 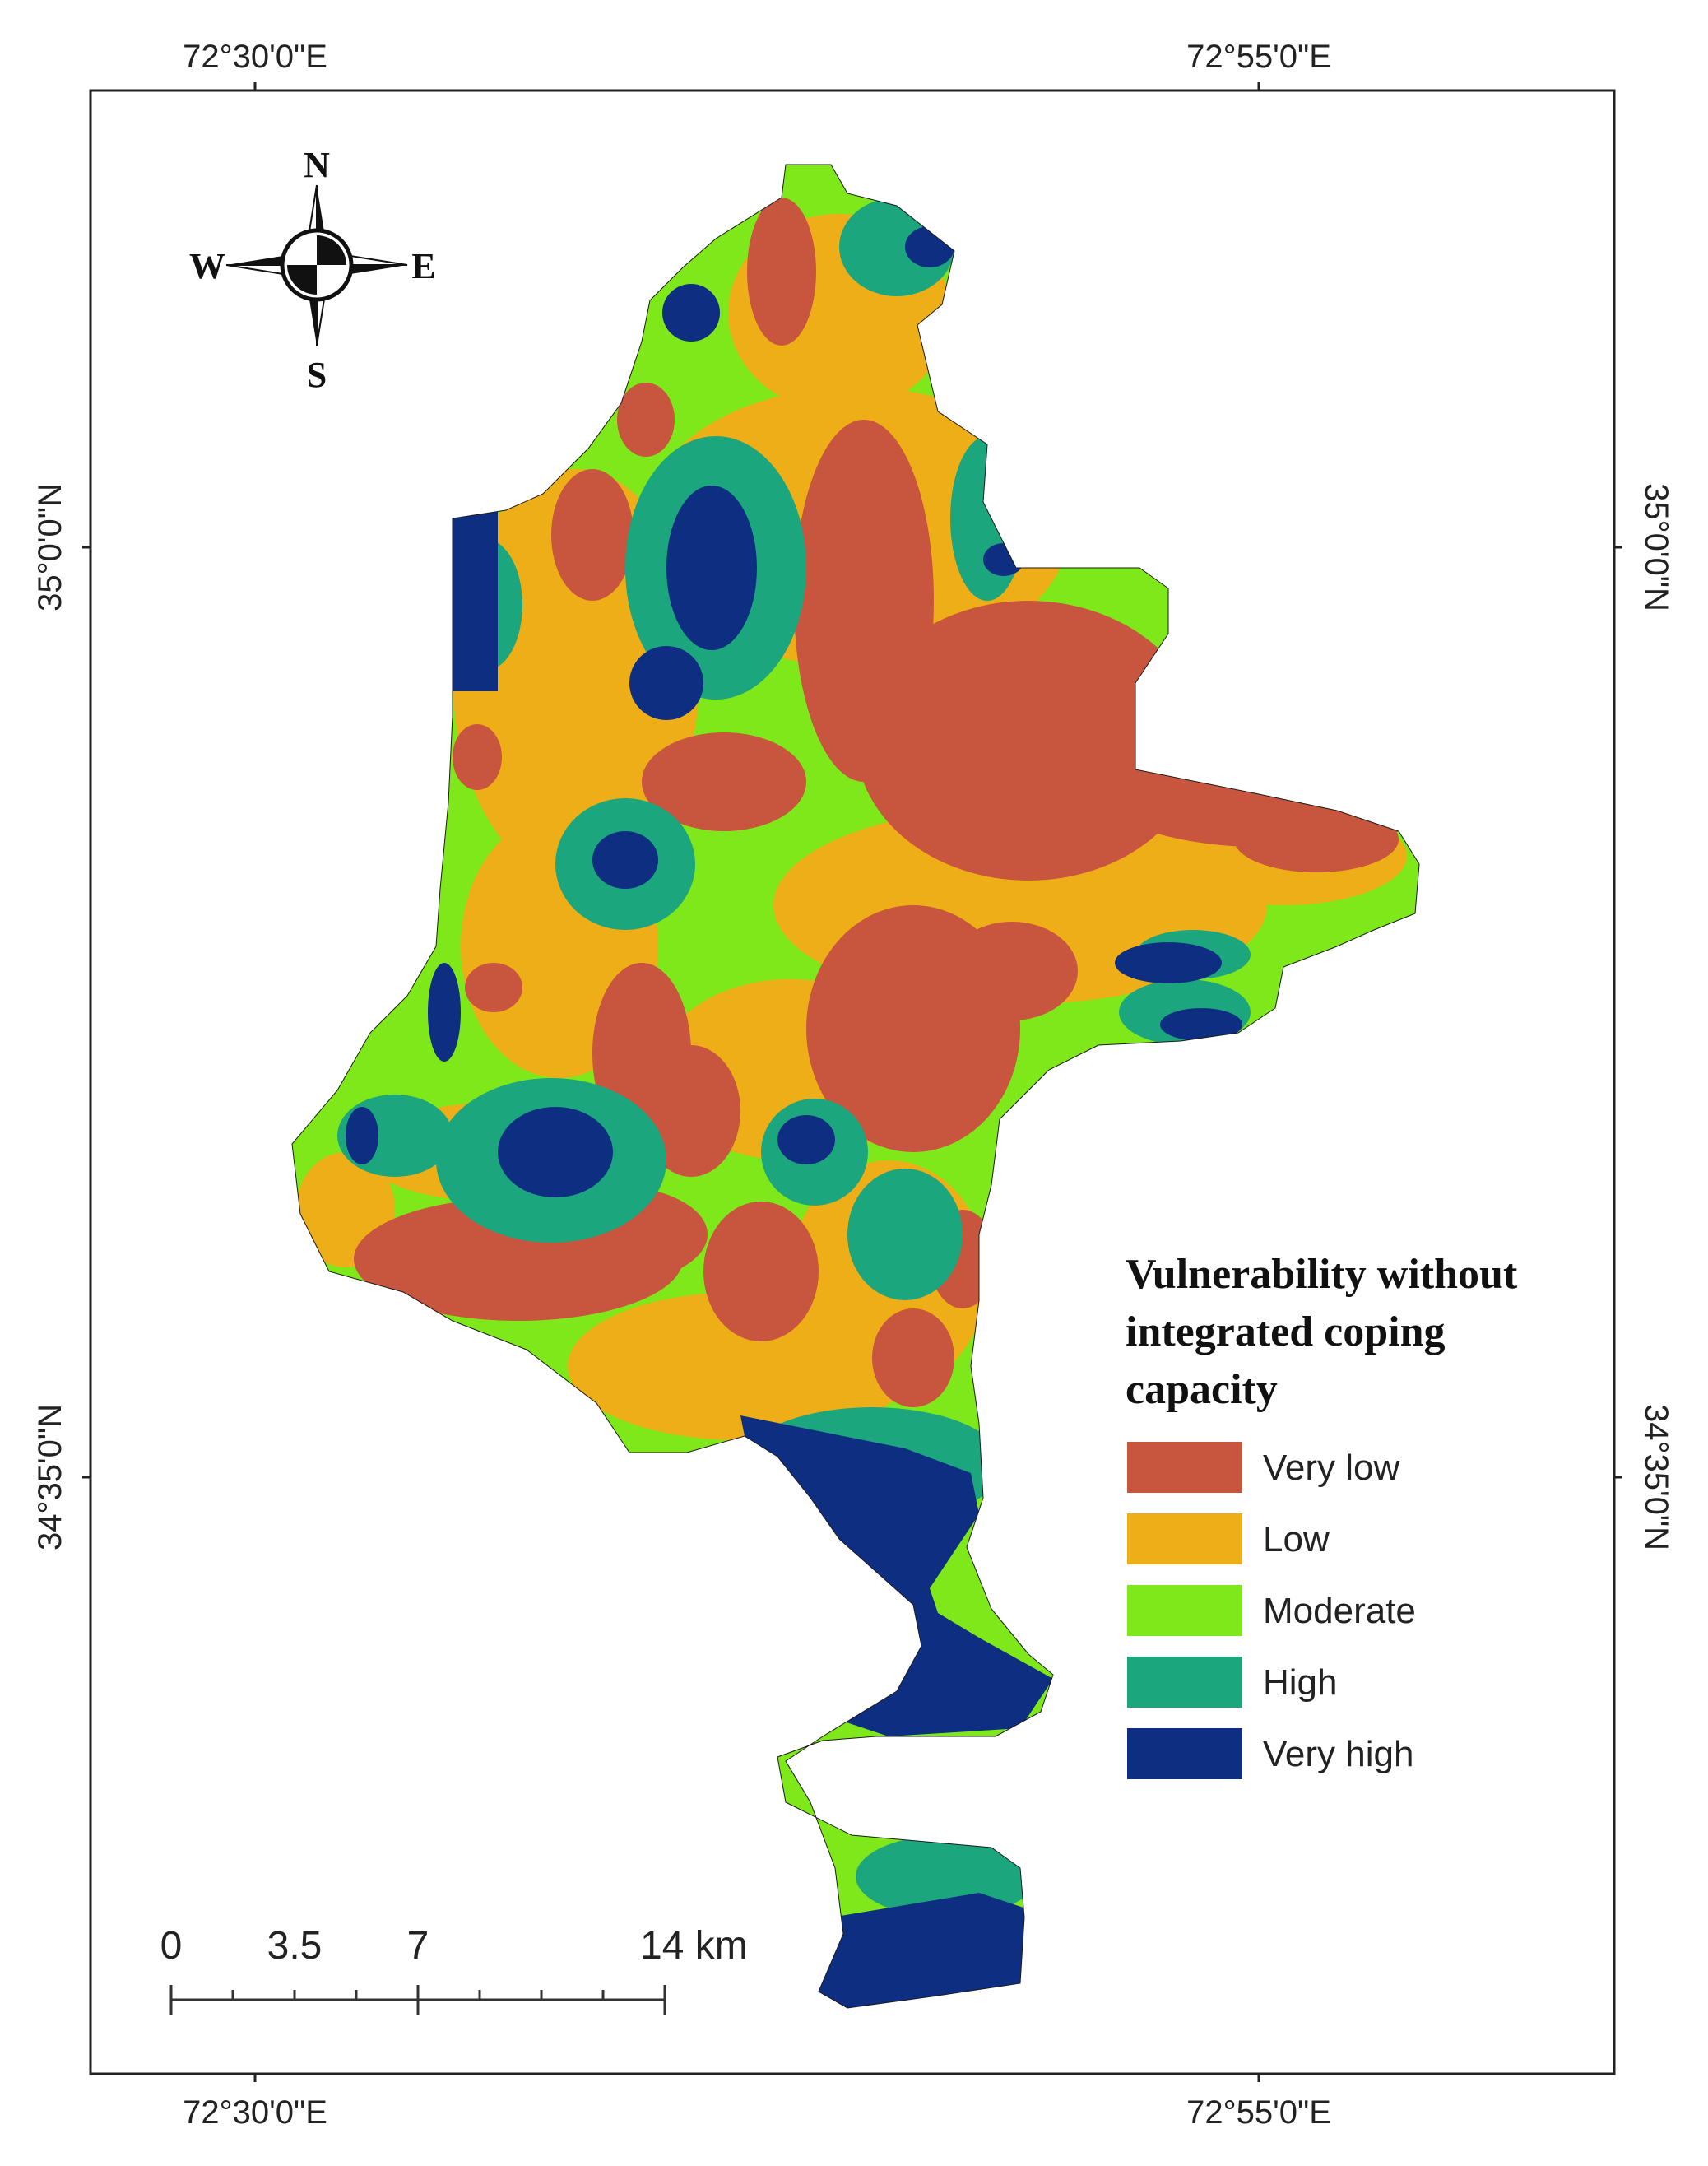 What do you see at coordinates (423, 266) in the screenshot?
I see `compass-e-label: E` at bounding box center [423, 266].